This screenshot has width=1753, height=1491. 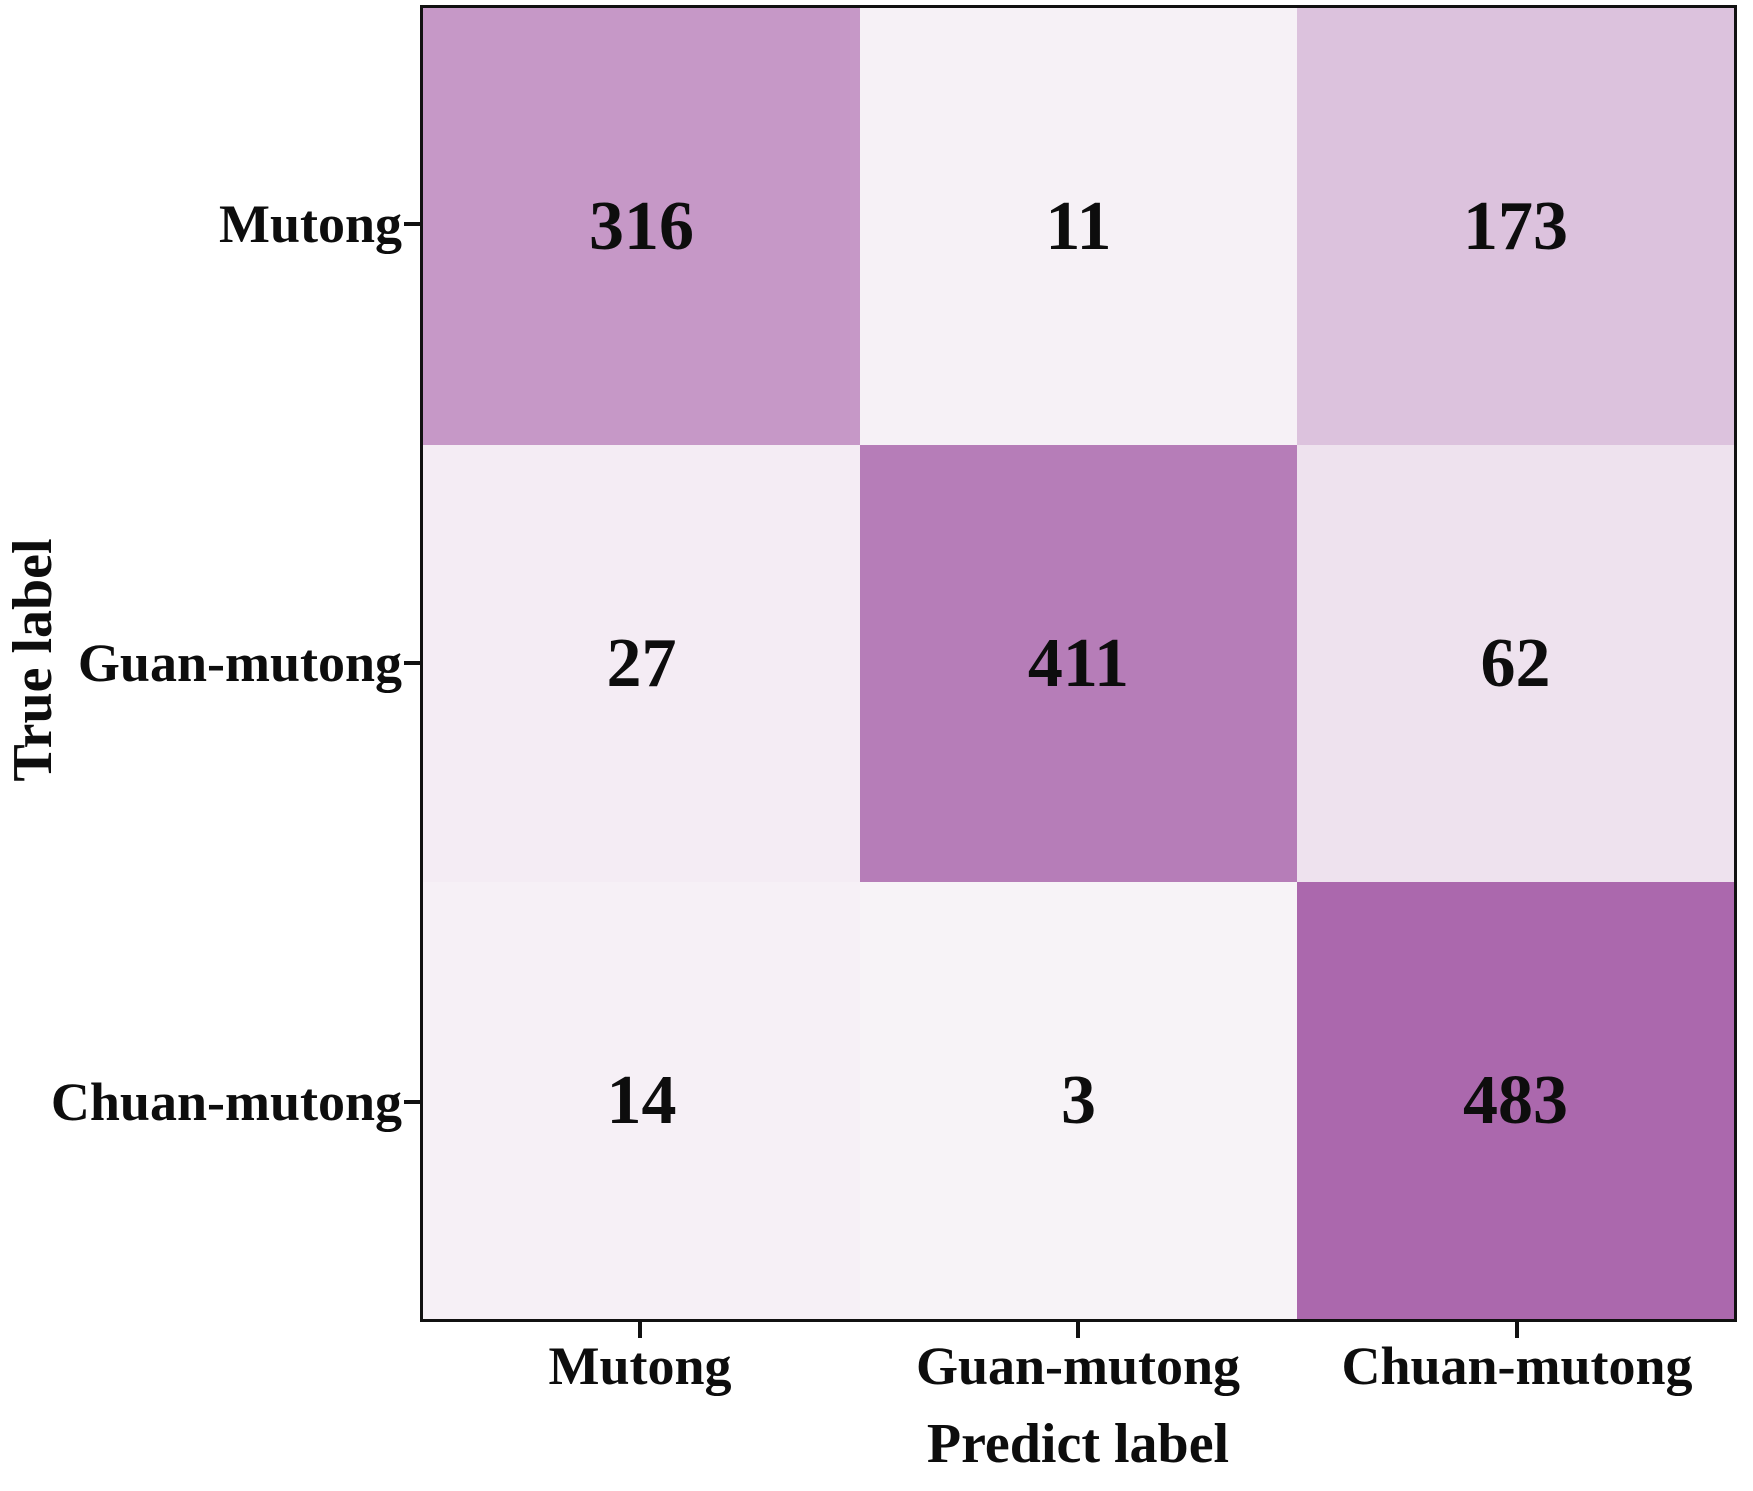 I want to click on matrix-cell: 14, so click(x=641, y=1100).